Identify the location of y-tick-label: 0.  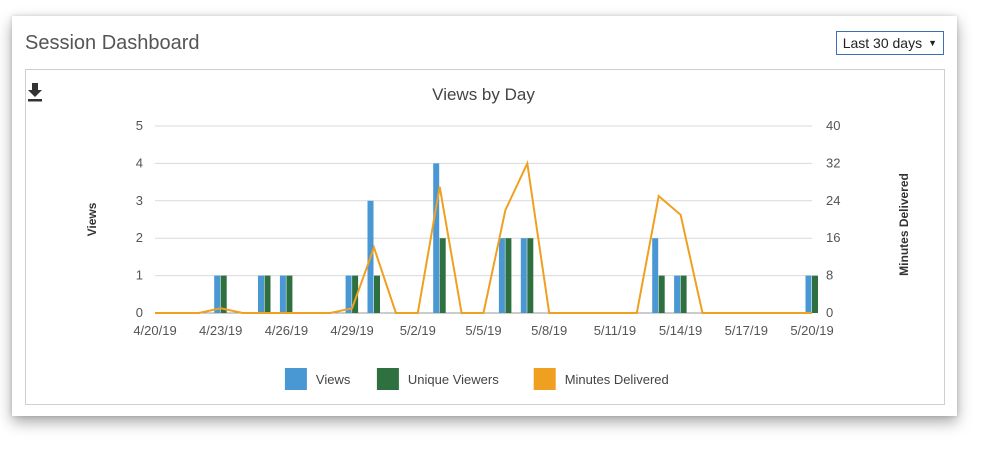
(139, 312).